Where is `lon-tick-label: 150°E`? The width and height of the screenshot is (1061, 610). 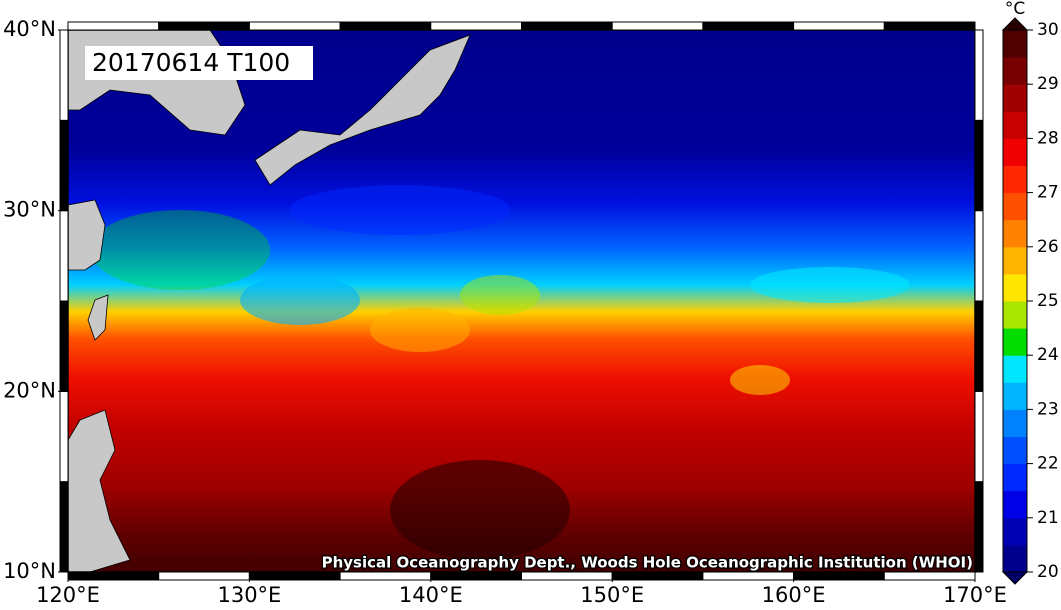 lon-tick-label: 150°E is located at coordinates (612, 595).